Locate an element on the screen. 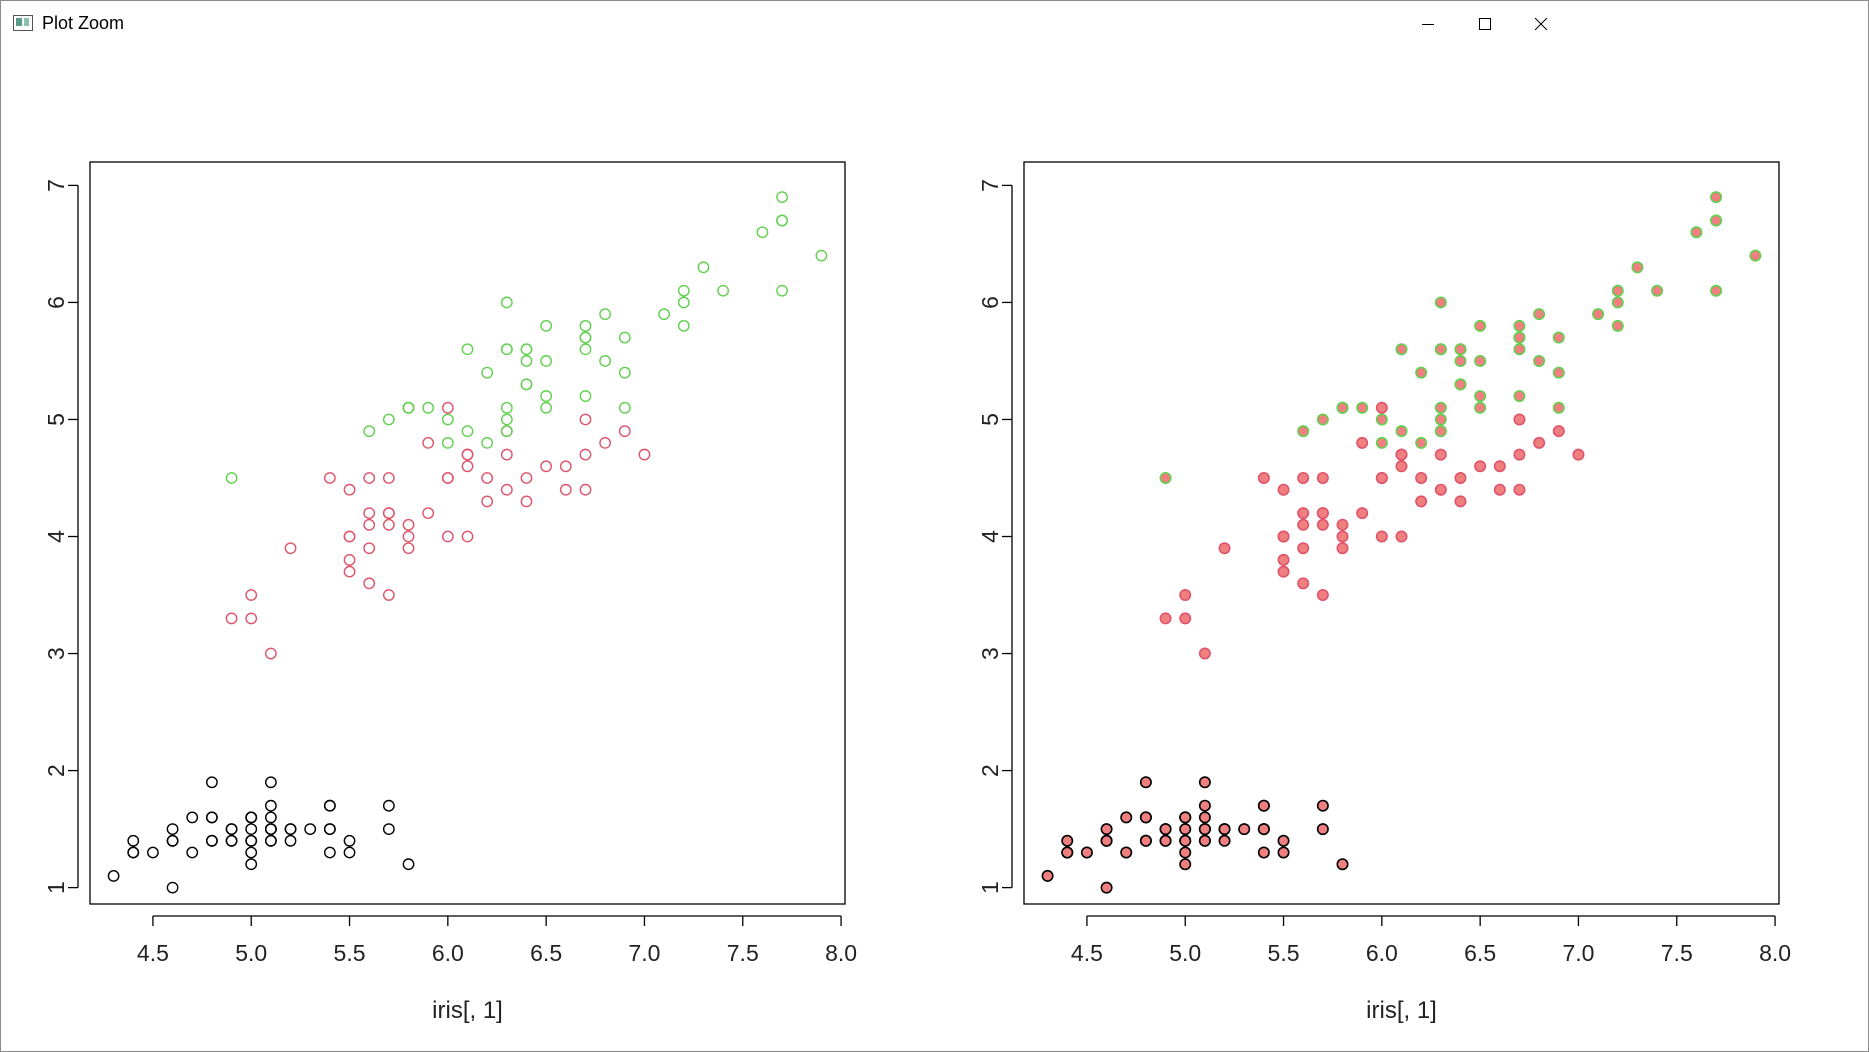 The height and width of the screenshot is (1052, 1869). x-tick-label: 4.5 is located at coordinates (153, 953).